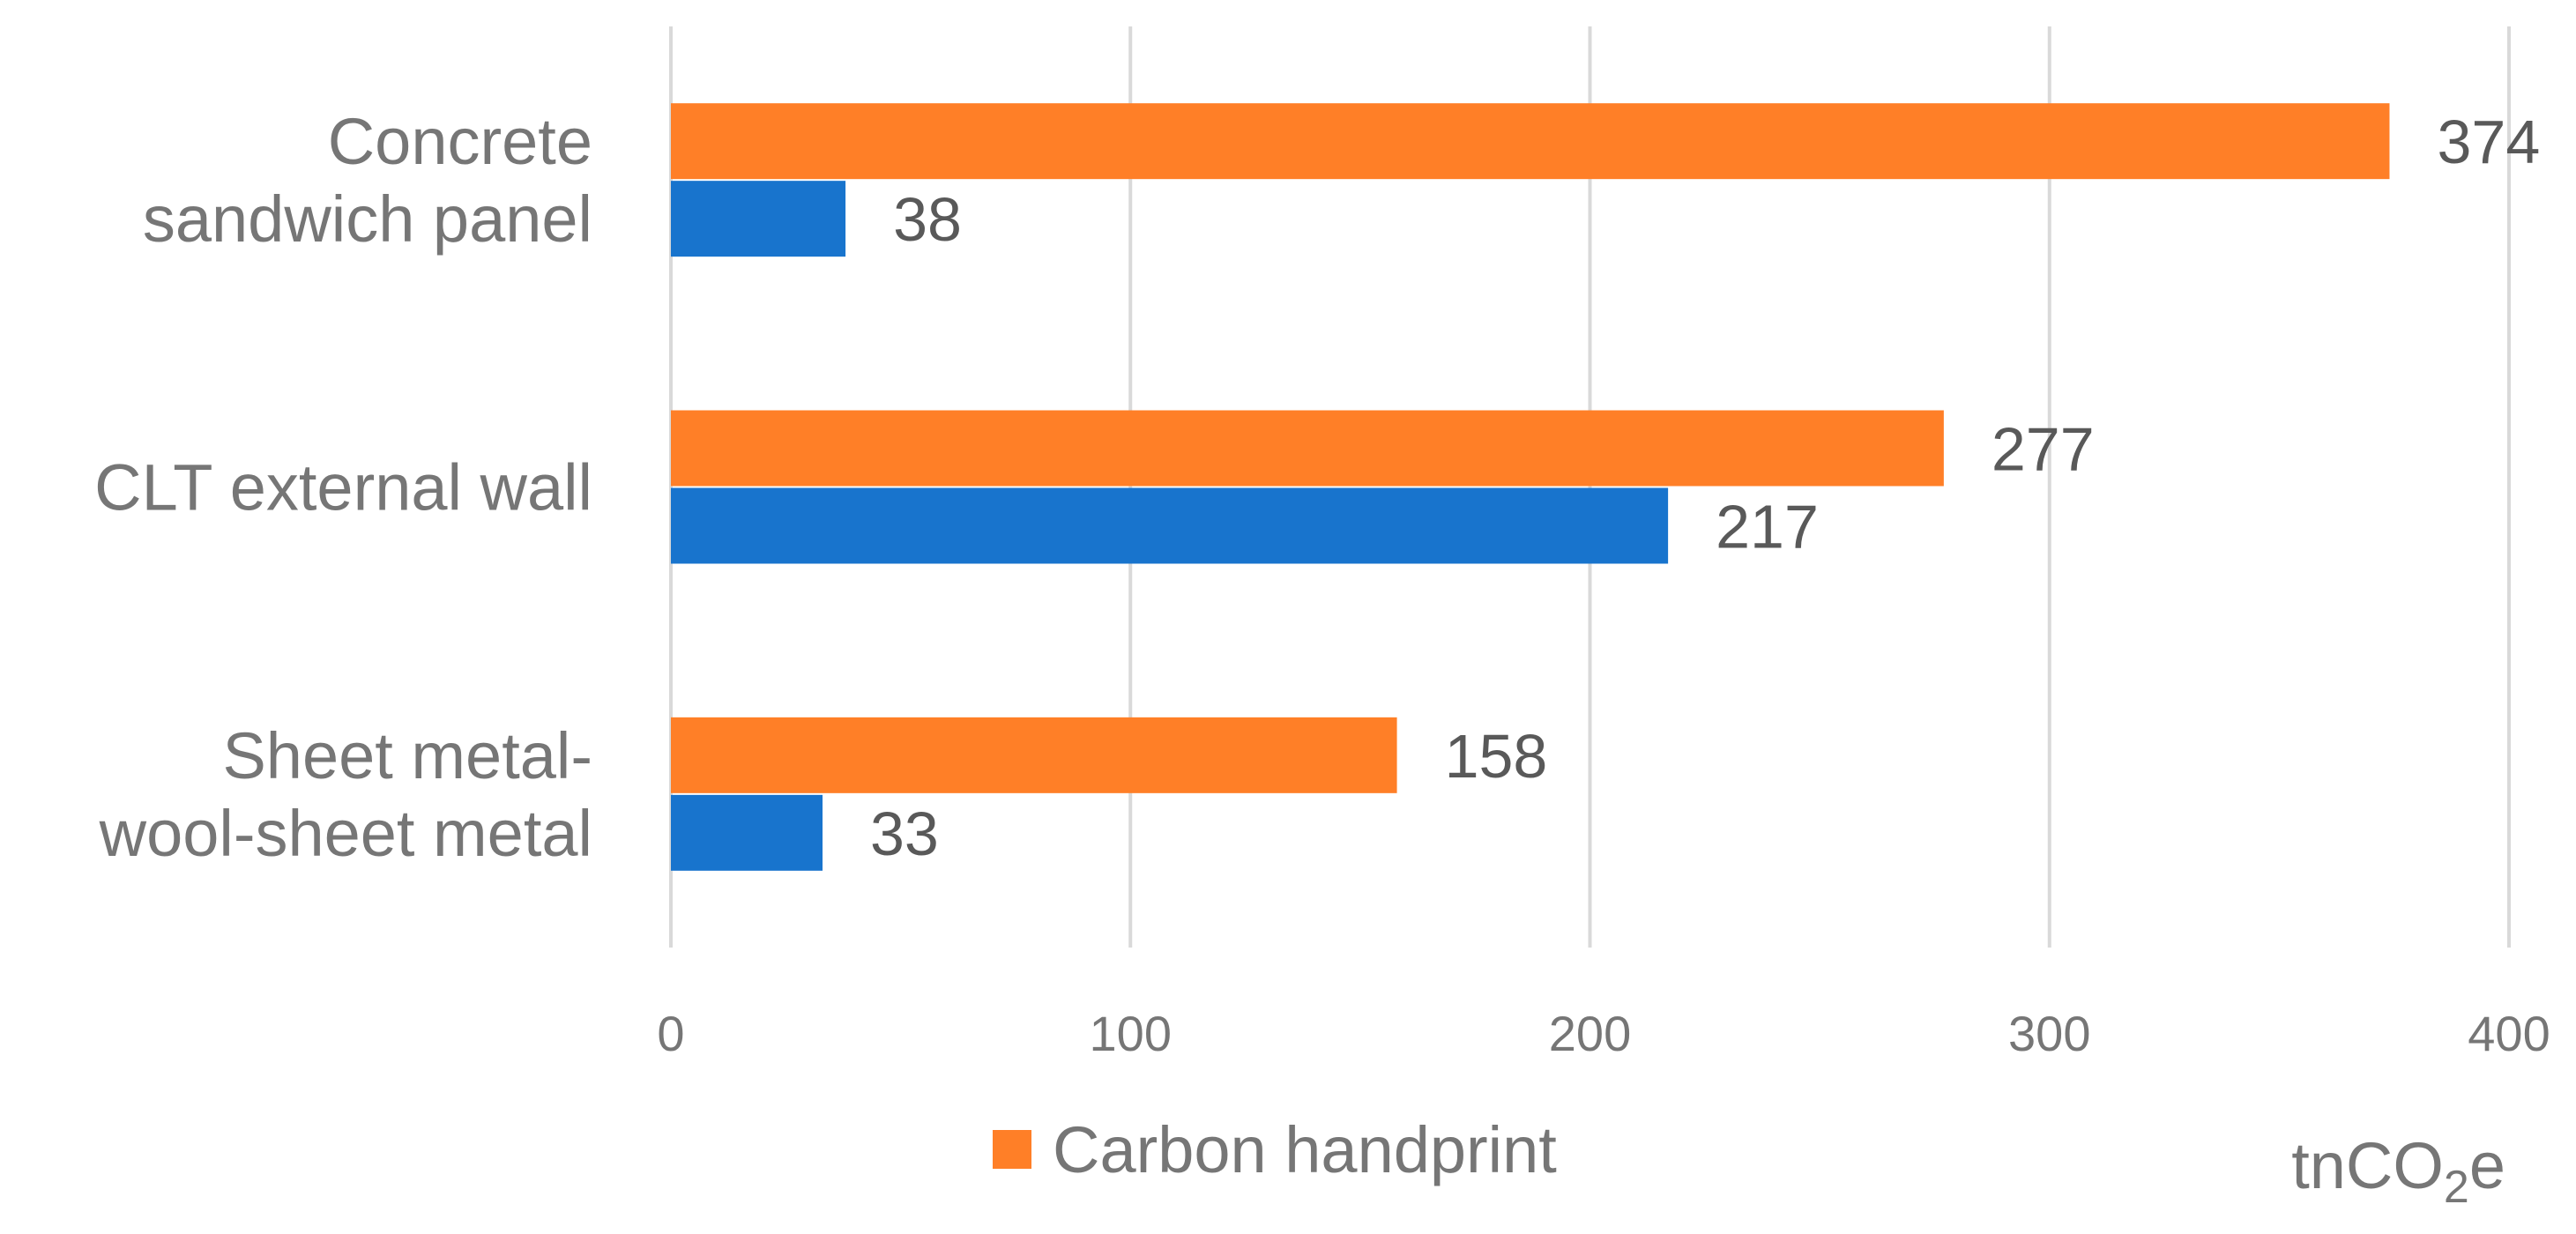 The height and width of the screenshot is (1234, 2576). I want to click on x-axis-tick-labels: 0 100 200 300 400, so click(1604, 1033).